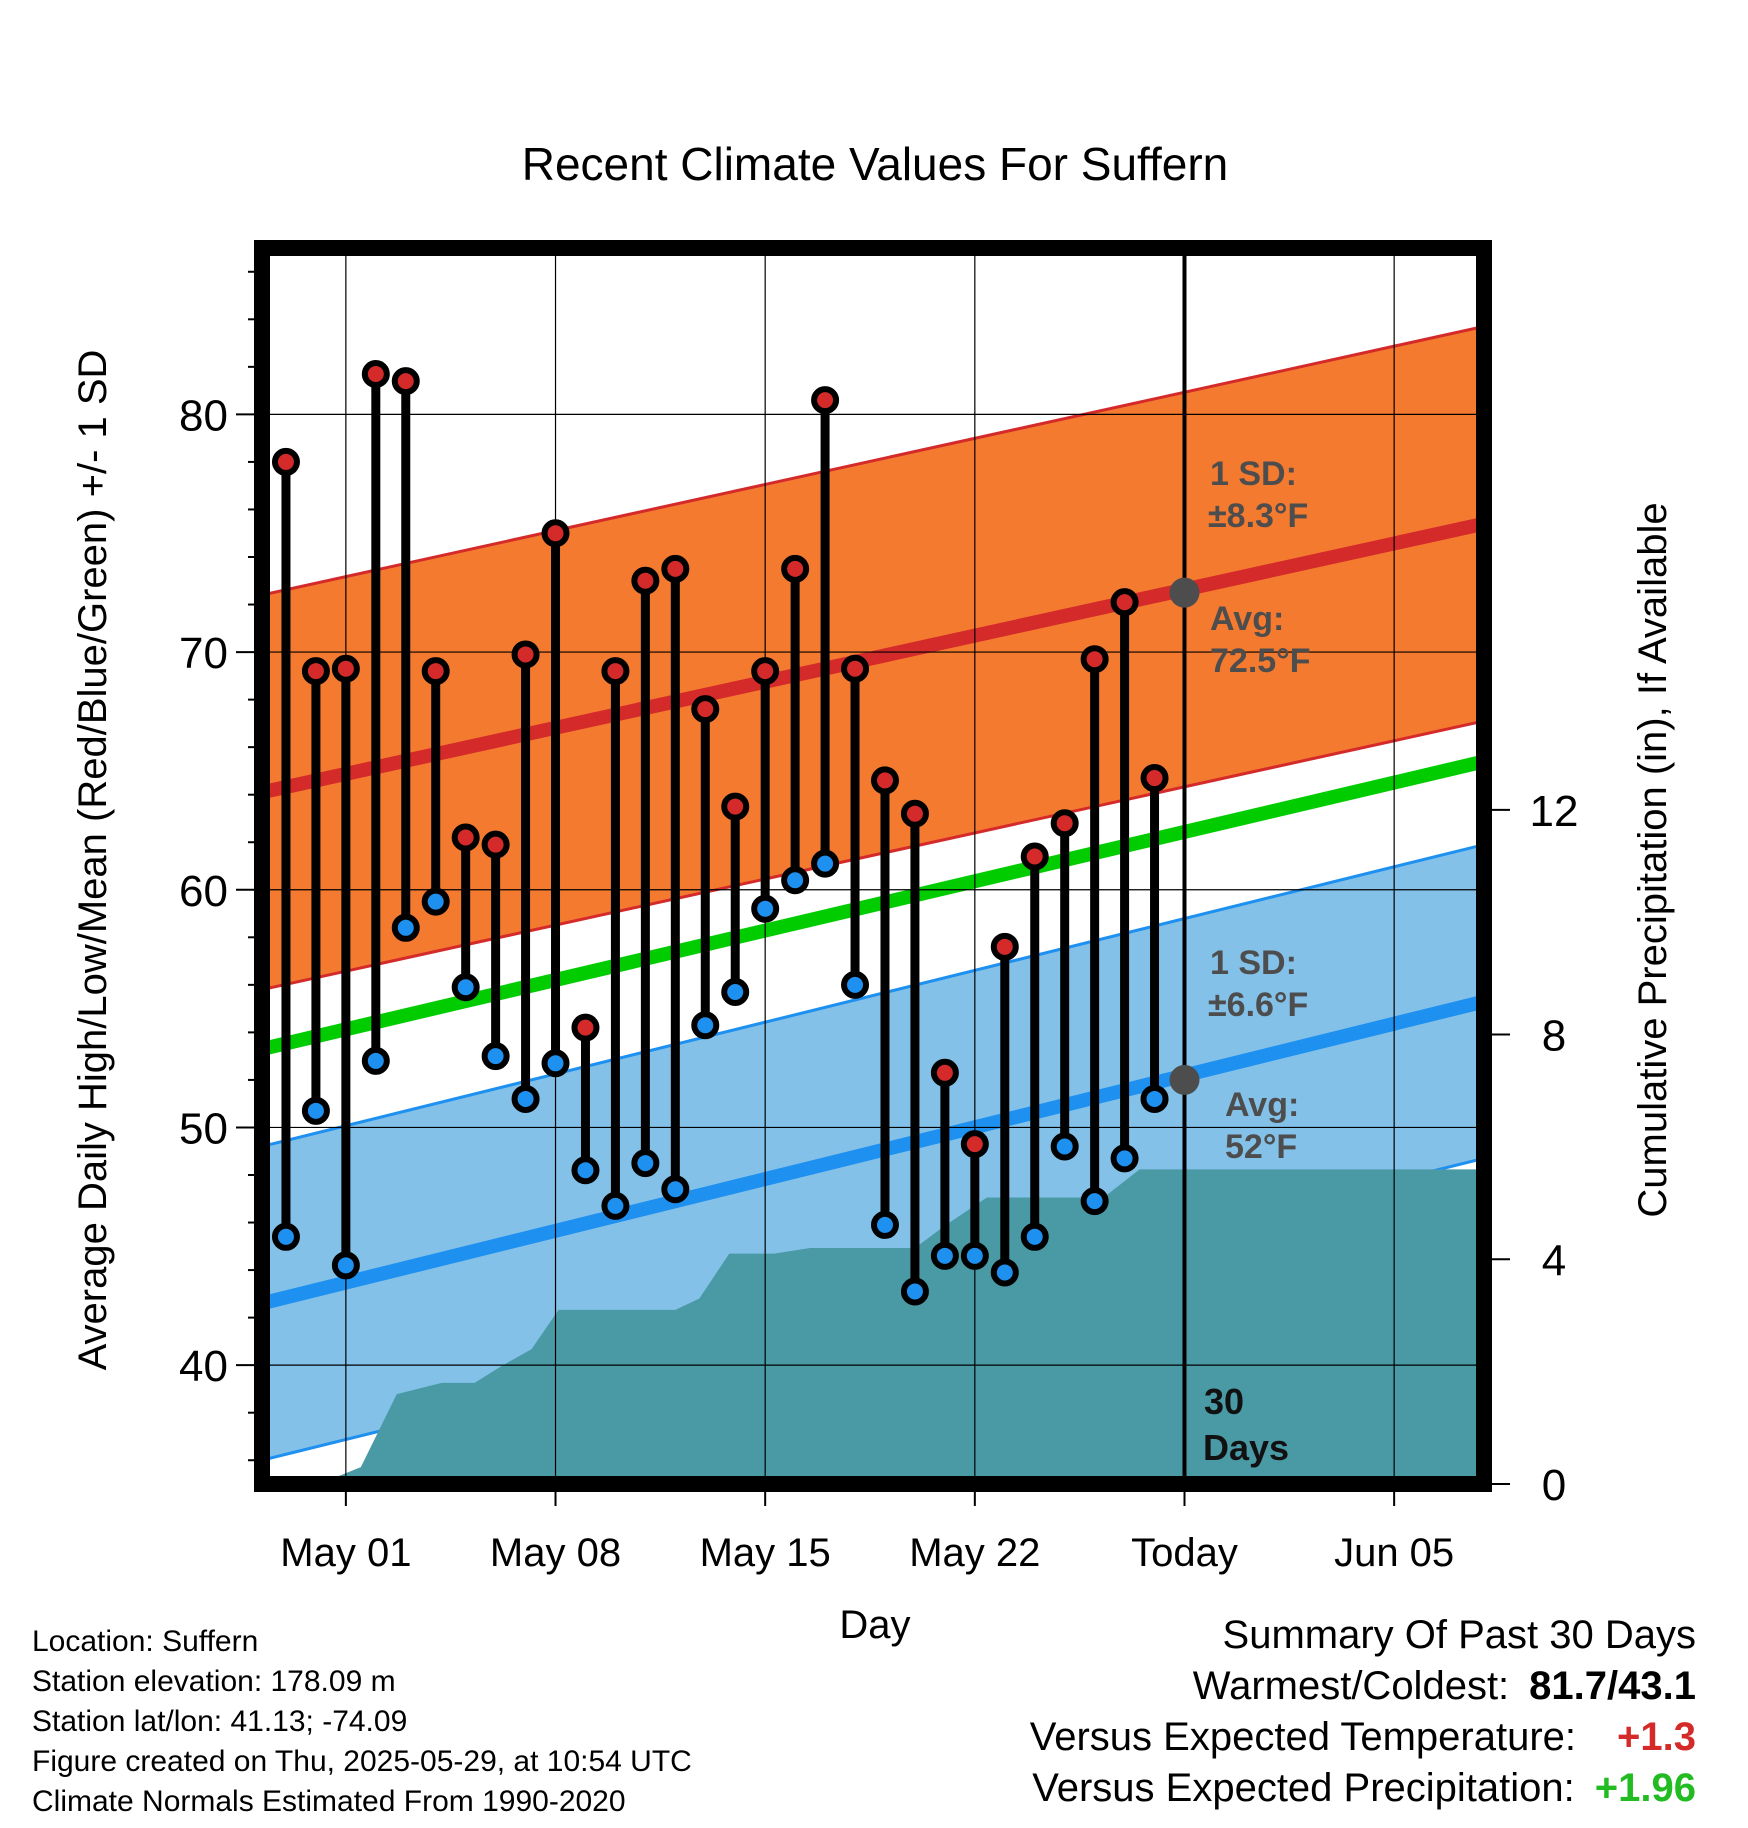  Describe the element at coordinates (203, 415) in the screenshot. I see `y-left-tick-label: 80` at that location.